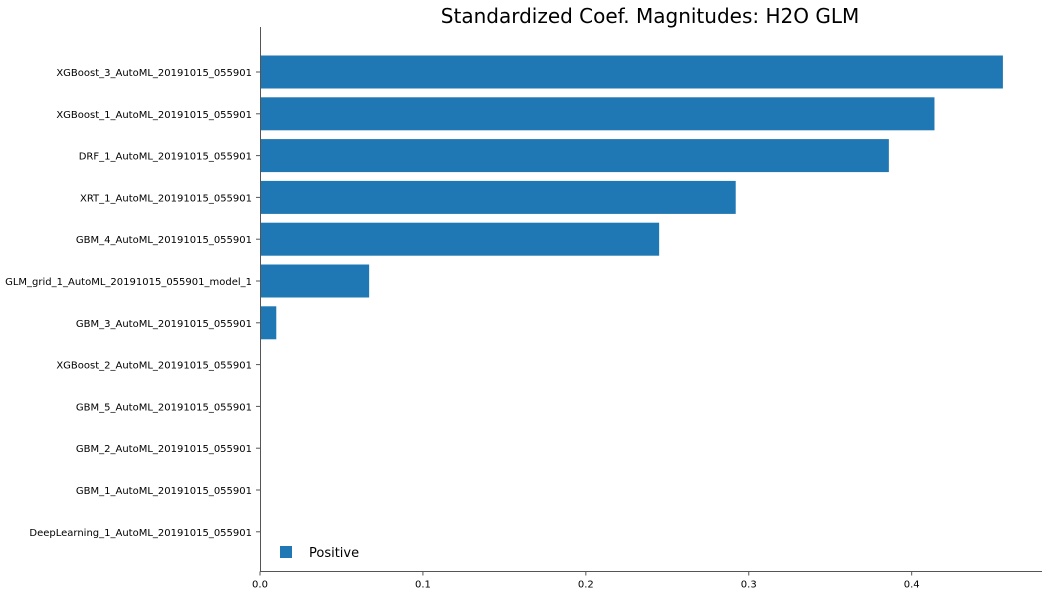 The width and height of the screenshot is (1048, 595). I want to click on y-tick-label: GBM_5_AutoML_20191015_055901, so click(164, 407).